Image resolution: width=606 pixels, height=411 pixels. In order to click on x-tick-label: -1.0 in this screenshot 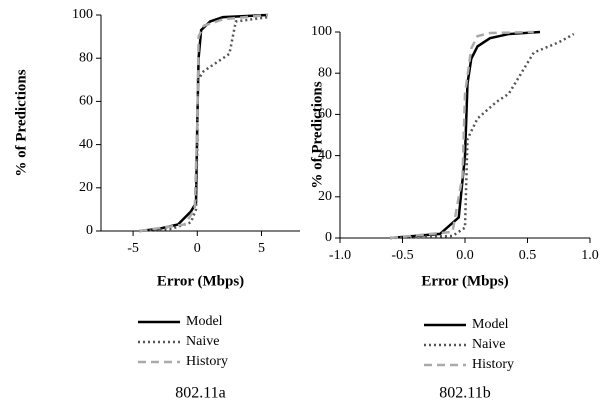, I will do `click(340, 255)`.